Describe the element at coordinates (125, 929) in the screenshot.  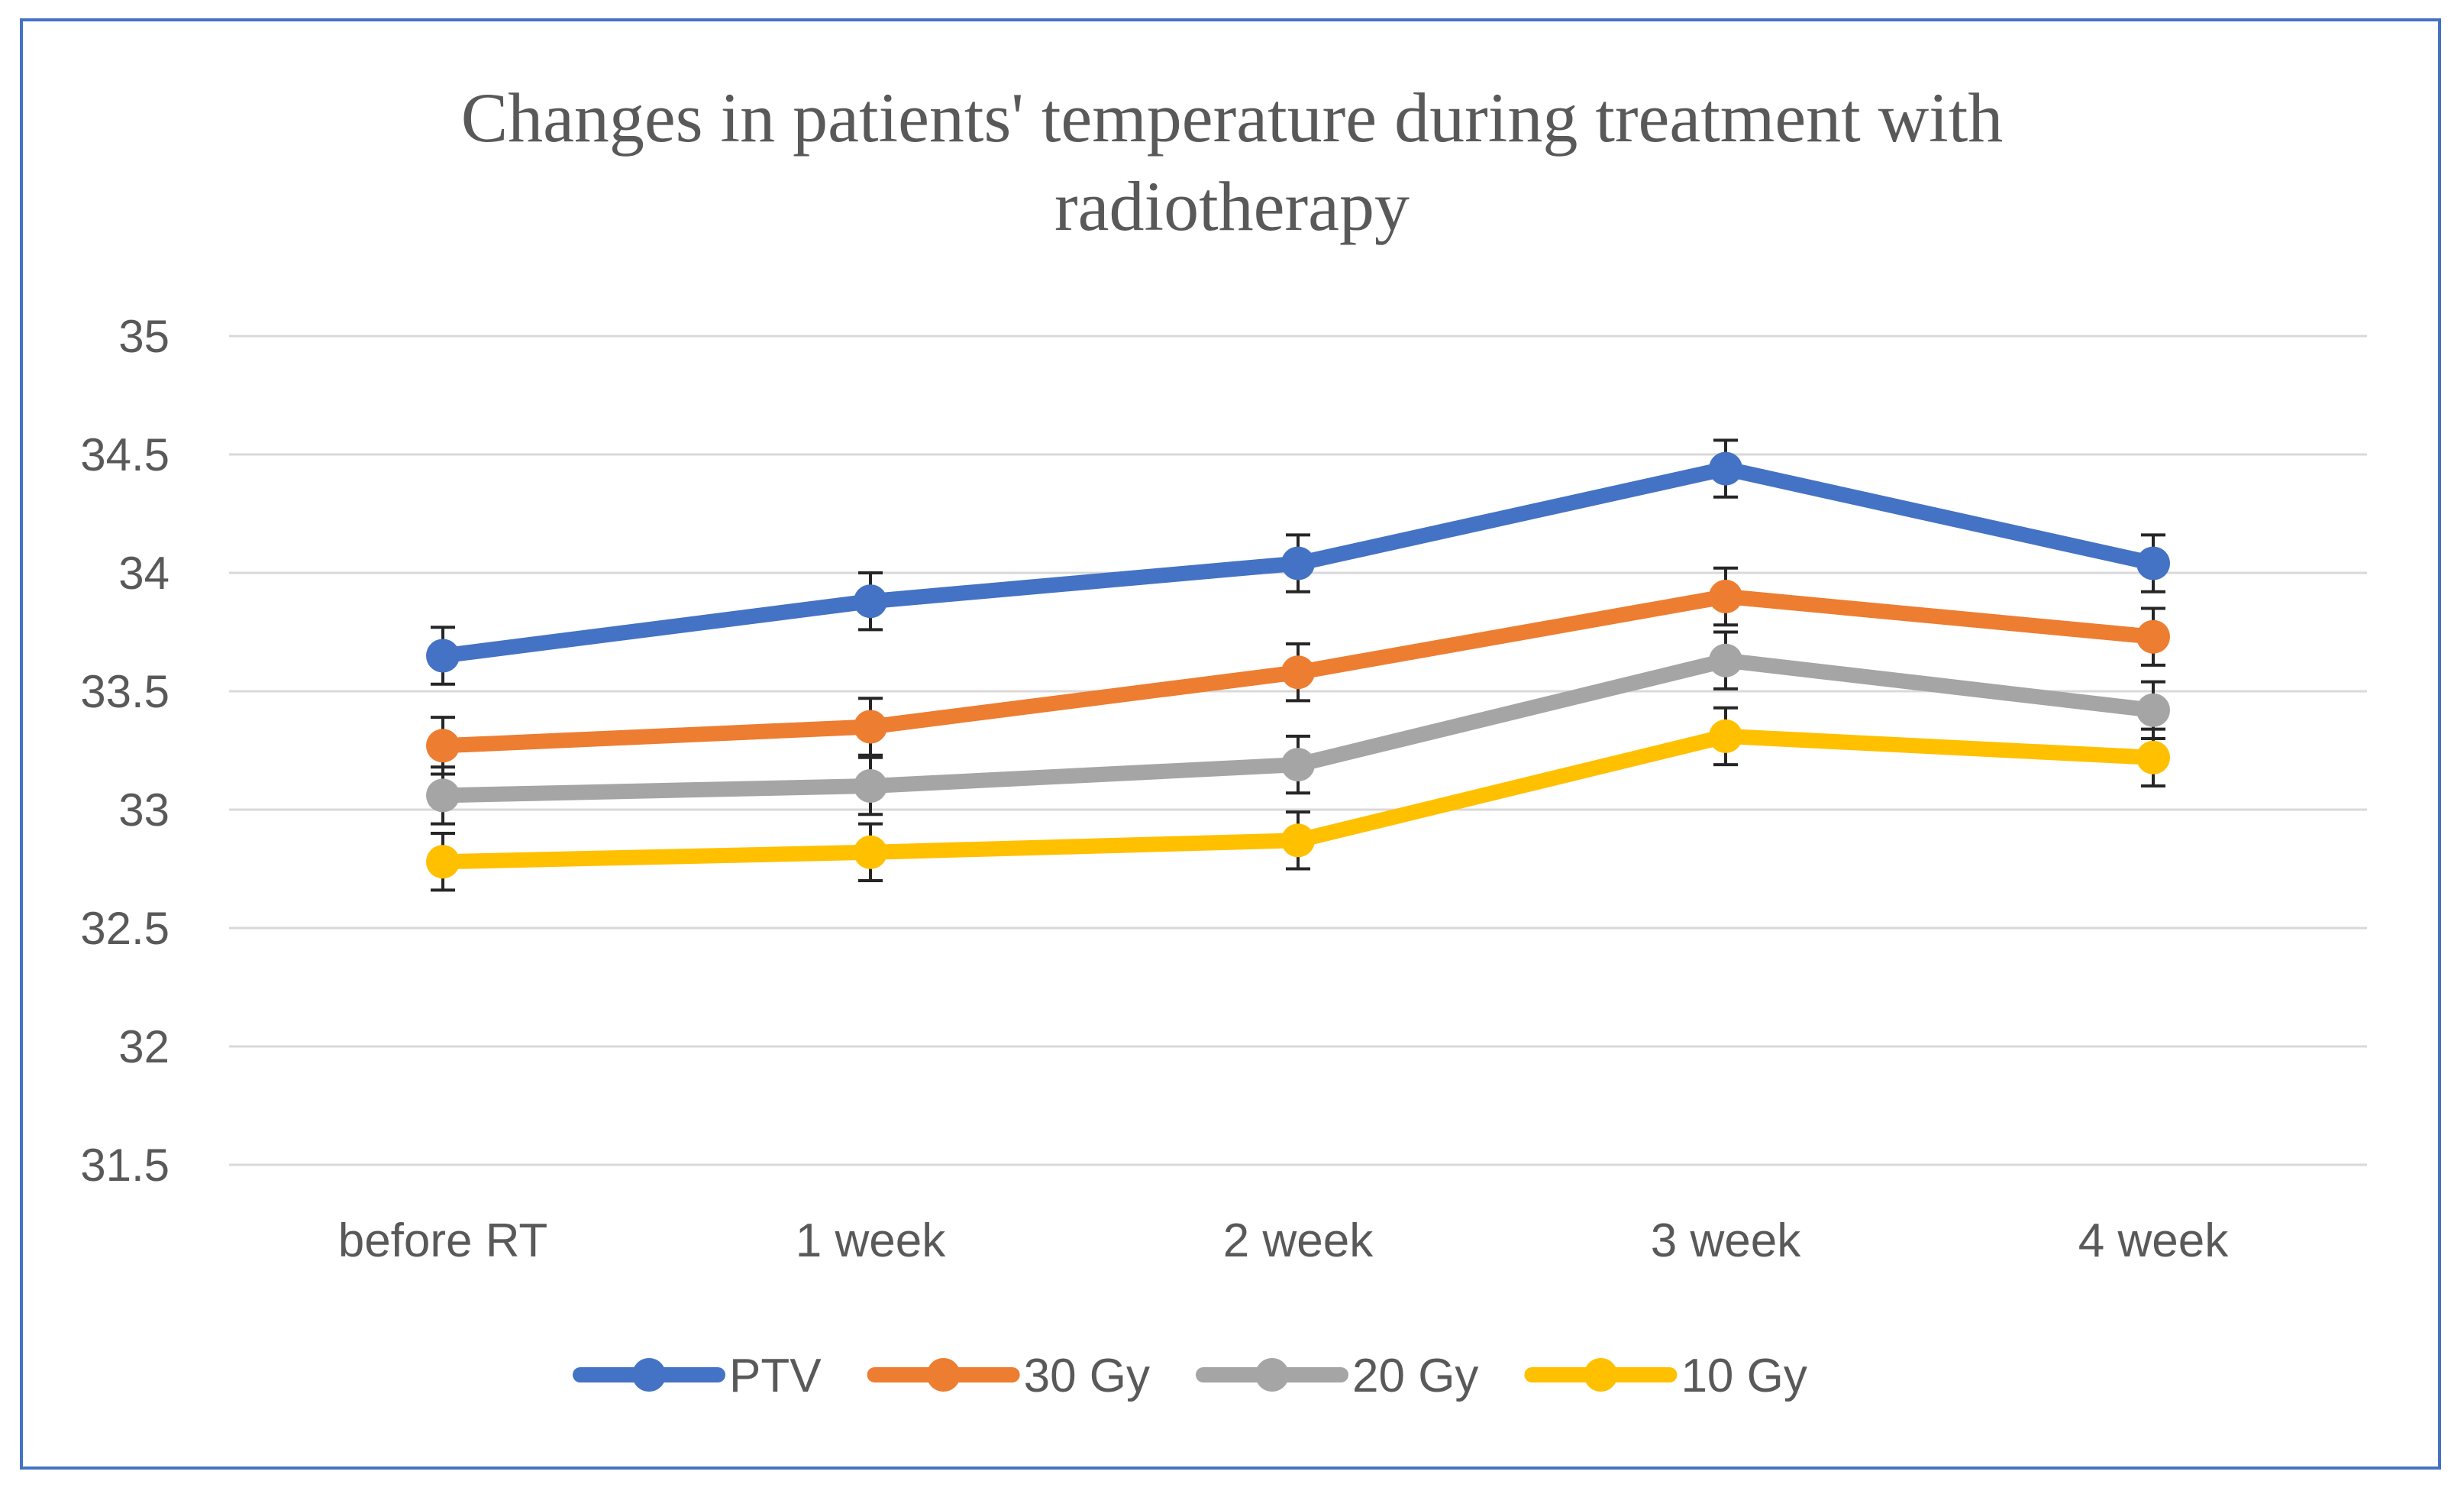
I see `y-tick-label: 32.5` at that location.